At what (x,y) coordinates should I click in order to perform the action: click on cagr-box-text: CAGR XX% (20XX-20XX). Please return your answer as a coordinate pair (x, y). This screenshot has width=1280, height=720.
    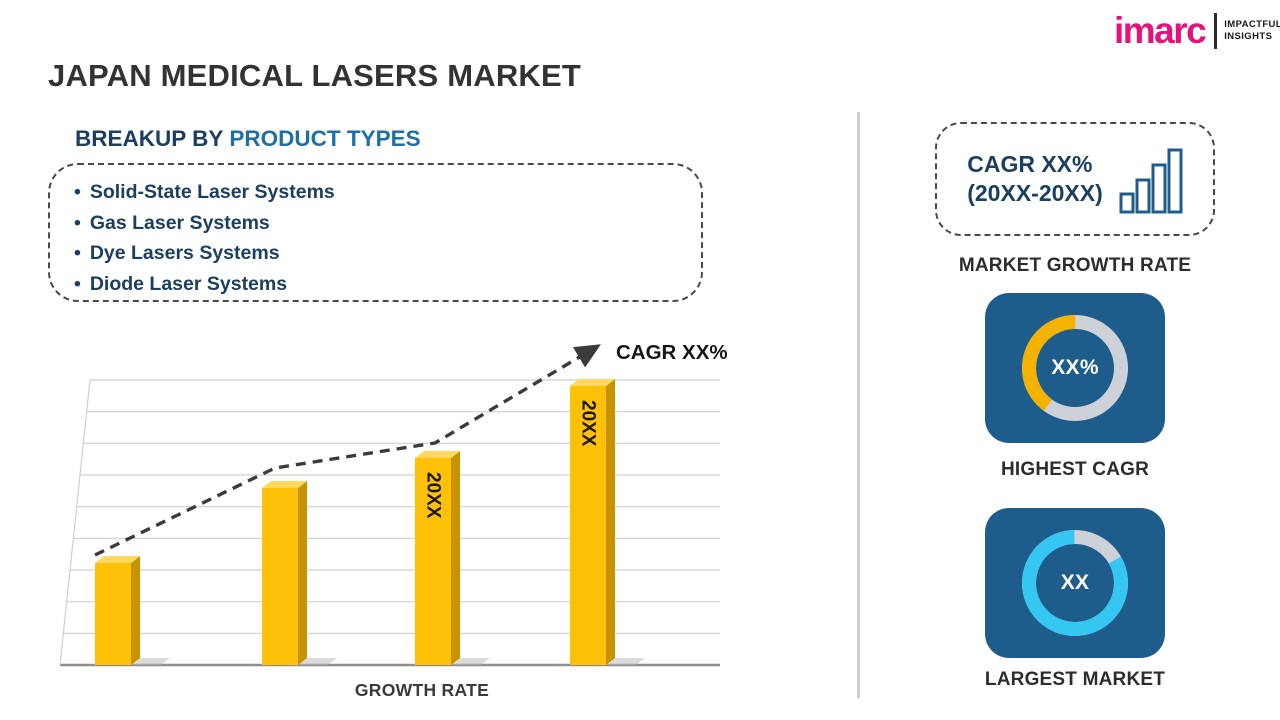
    Looking at the image, I should click on (1035, 179).